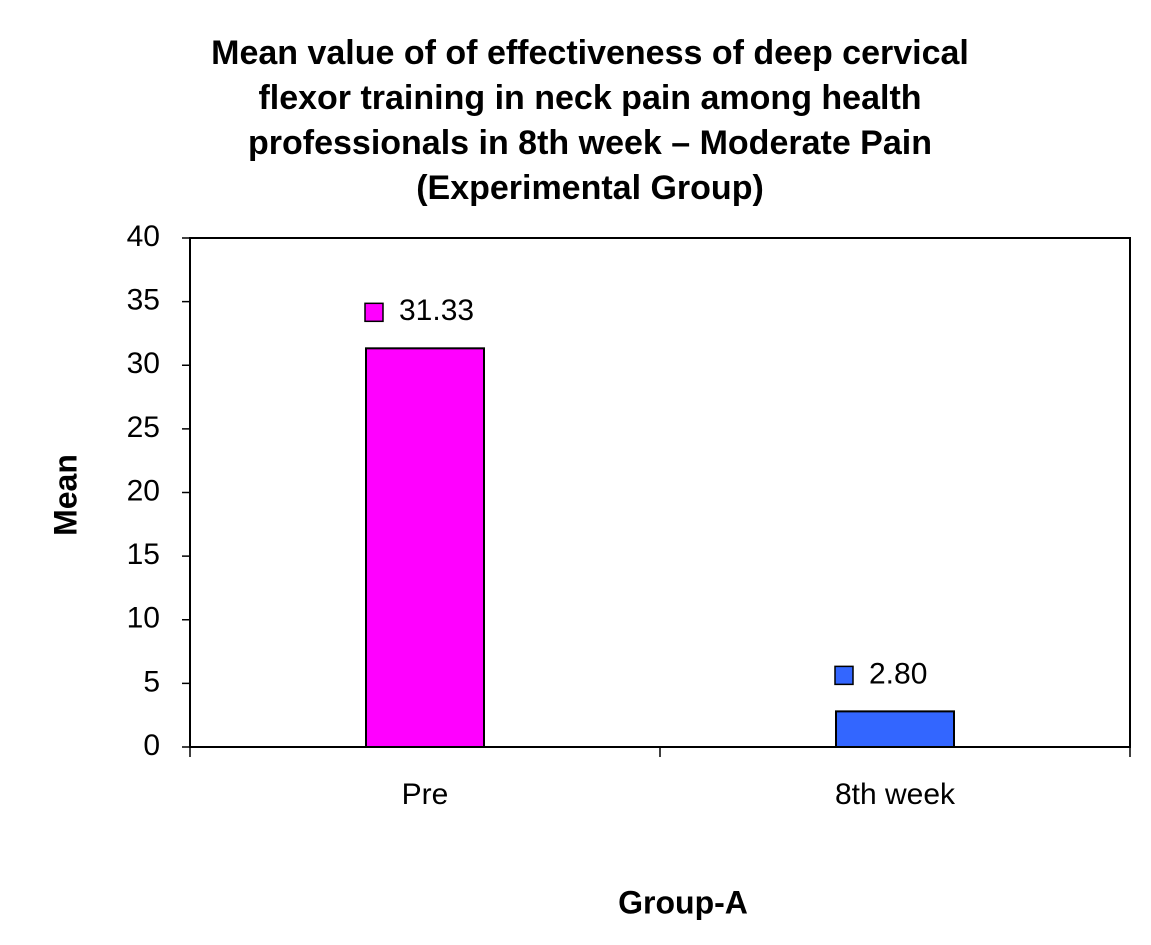 The image size is (1151, 945). Describe the element at coordinates (590, 188) in the screenshot. I see `chart-title: (Experimental Group)` at that location.